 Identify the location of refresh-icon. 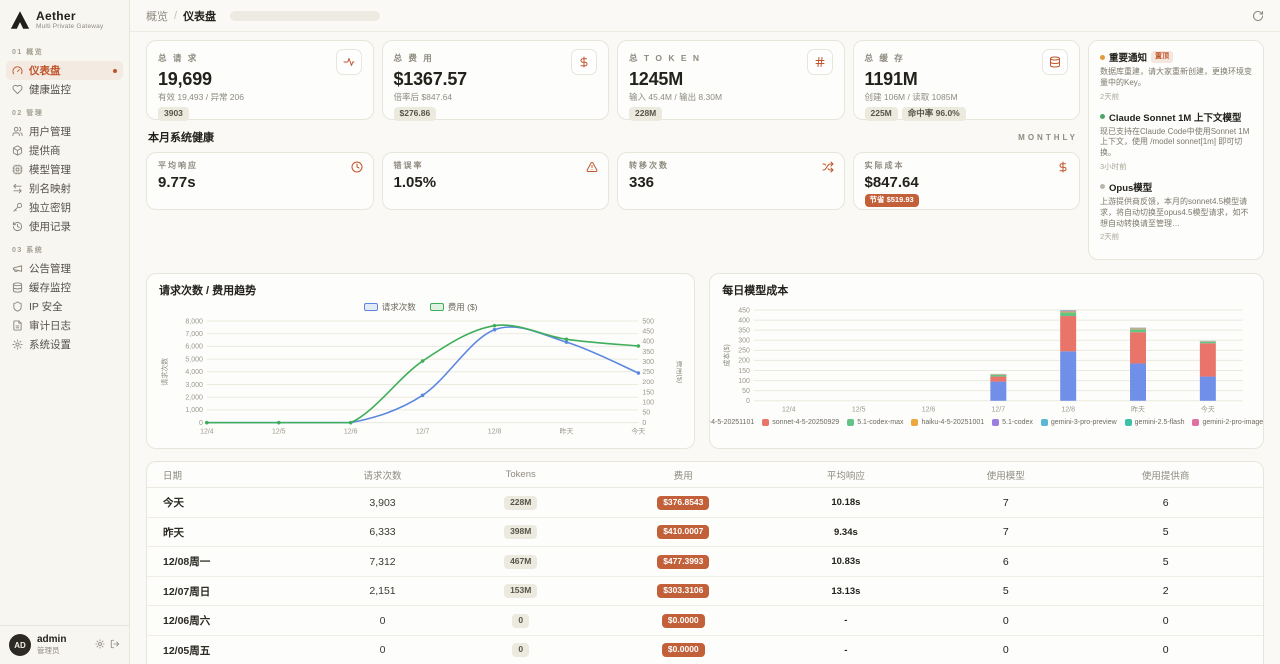
(1258, 16).